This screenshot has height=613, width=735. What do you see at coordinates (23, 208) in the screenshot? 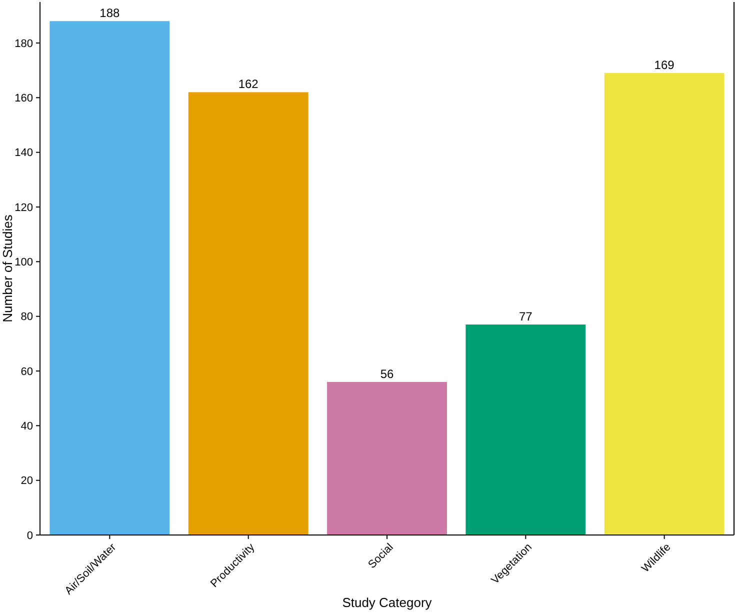
I see `y-tick-label: 120` at bounding box center [23, 208].